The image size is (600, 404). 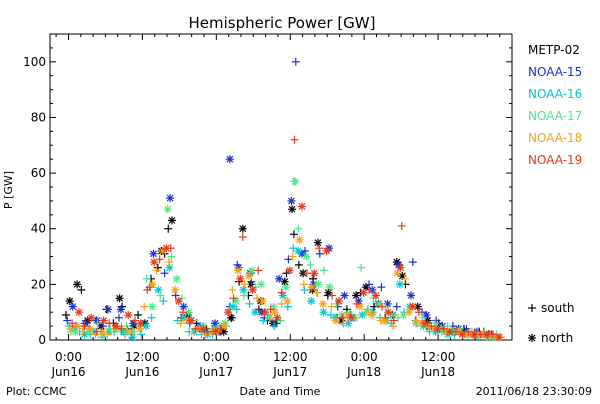 I want to click on y-tick-label: 40, so click(x=38, y=229).